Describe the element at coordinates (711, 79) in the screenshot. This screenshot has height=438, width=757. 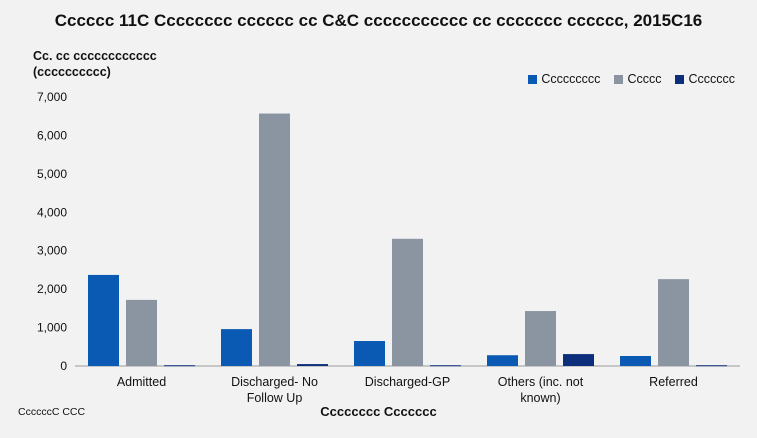
I see `legend-label-2: Ccccccc` at that location.